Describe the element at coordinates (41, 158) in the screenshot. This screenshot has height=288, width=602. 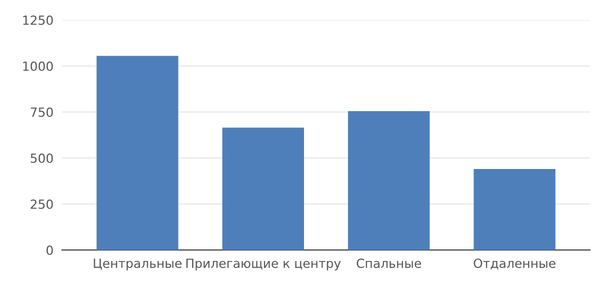
I see `y-tick-label: 500` at that location.